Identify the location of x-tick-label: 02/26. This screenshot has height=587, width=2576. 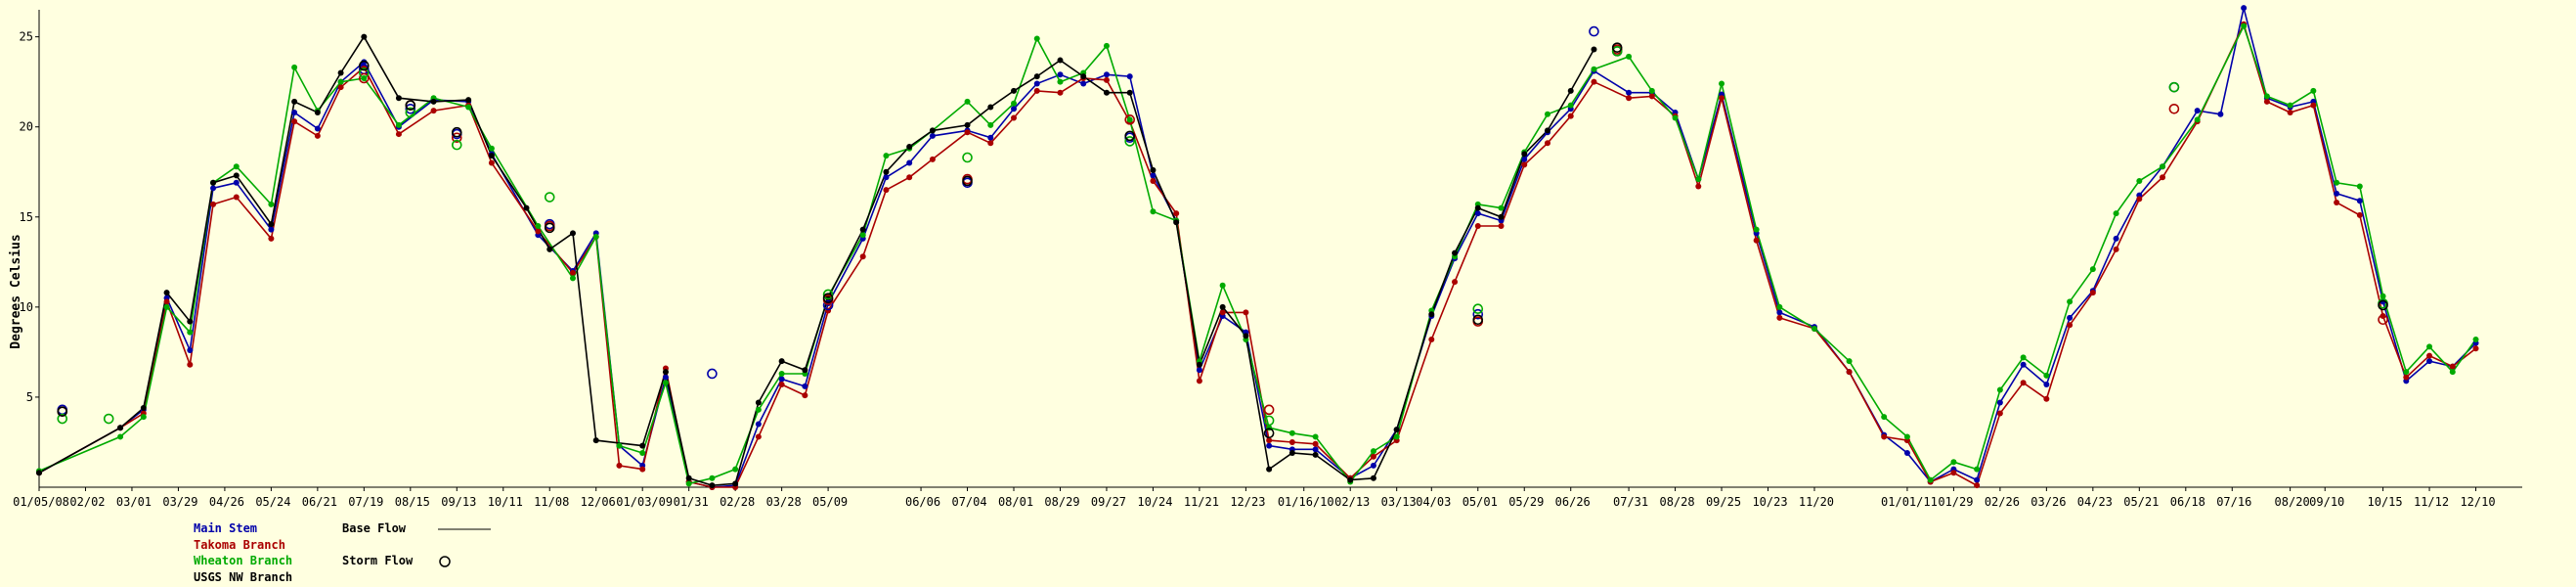
(2002, 502).